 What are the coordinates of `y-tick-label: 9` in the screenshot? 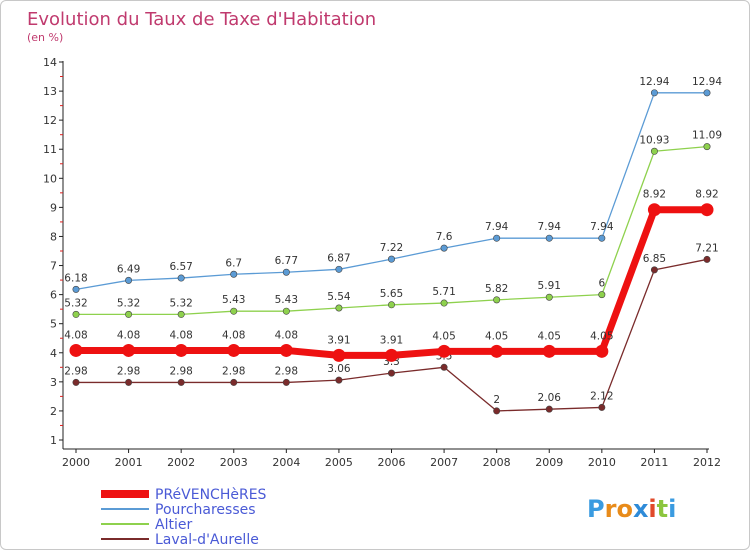 It's located at (53, 207).